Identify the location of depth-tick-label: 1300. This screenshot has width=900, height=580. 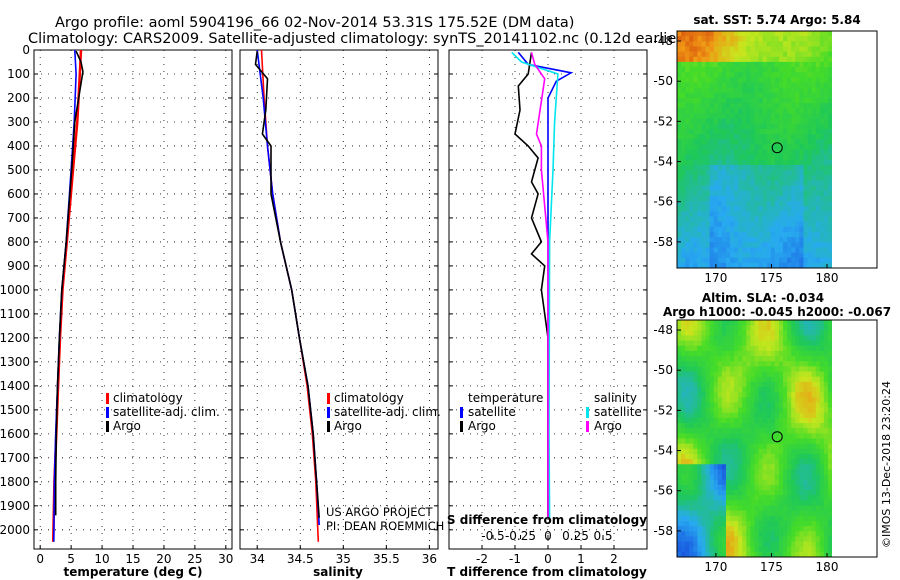
(15, 362).